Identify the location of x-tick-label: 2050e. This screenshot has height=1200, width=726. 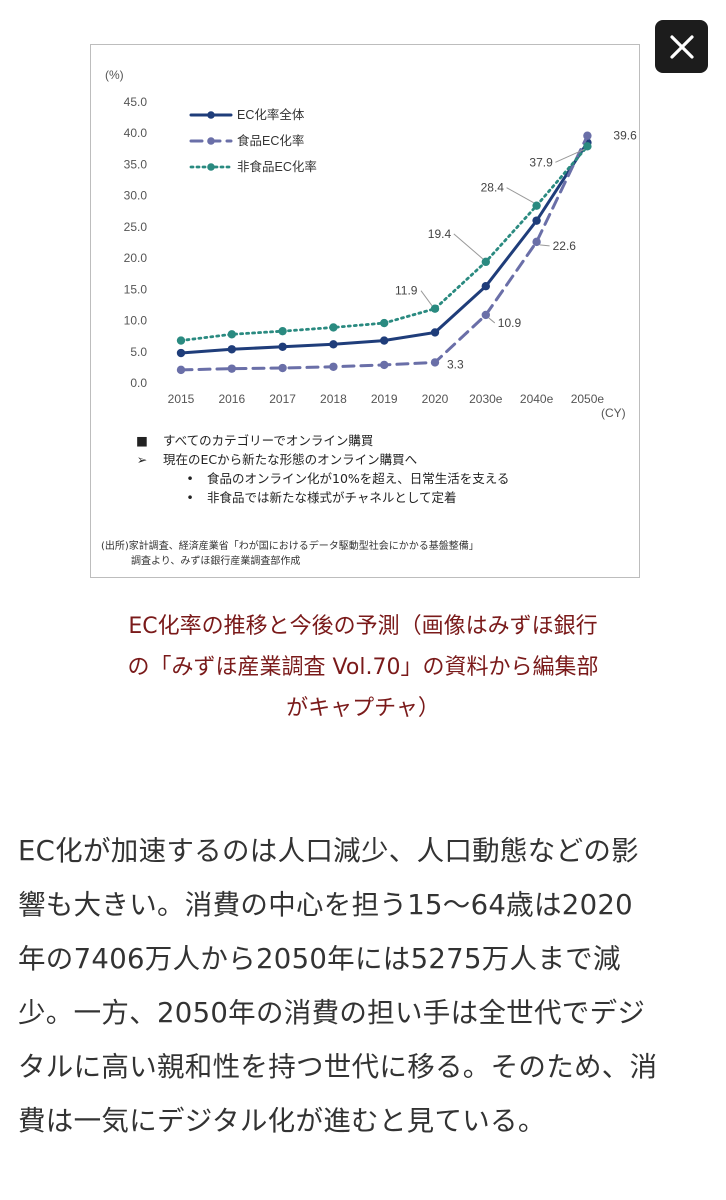
(588, 399).